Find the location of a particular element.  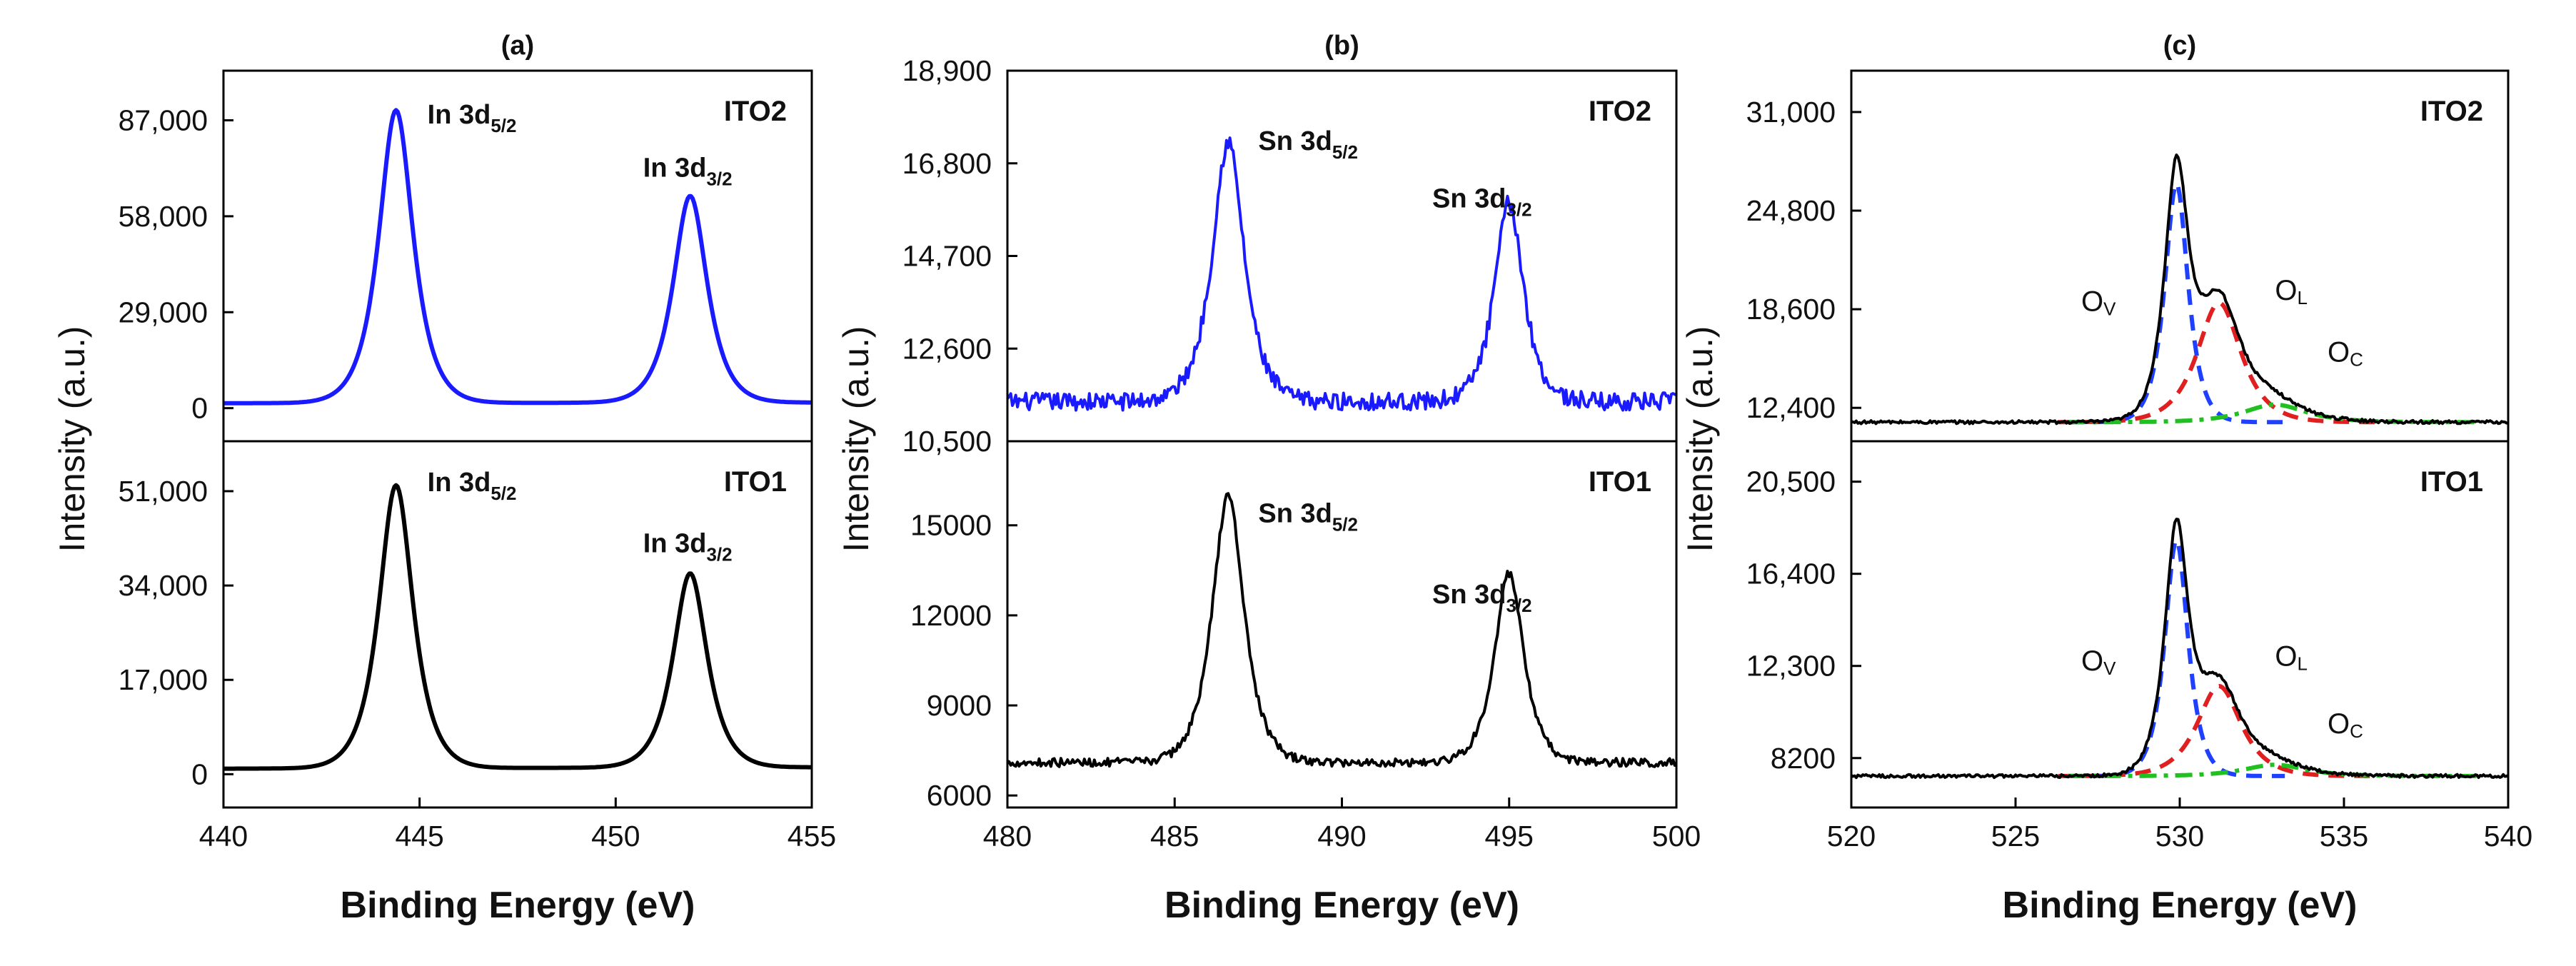

x-tick-label: 540 is located at coordinates (2508, 836).